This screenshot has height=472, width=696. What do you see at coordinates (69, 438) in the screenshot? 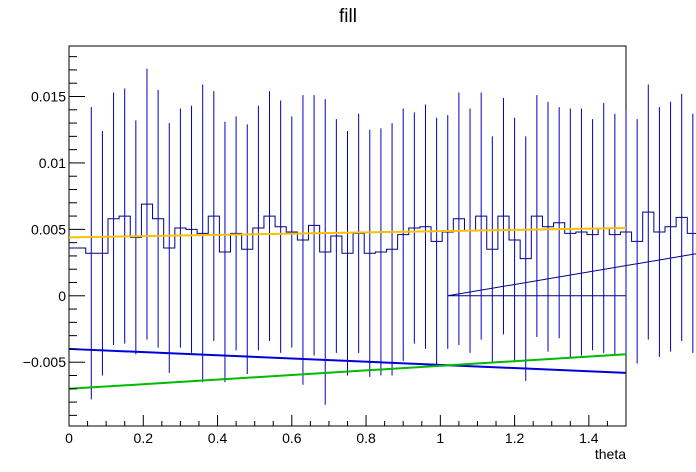
I see `x-tick-label: 0` at bounding box center [69, 438].